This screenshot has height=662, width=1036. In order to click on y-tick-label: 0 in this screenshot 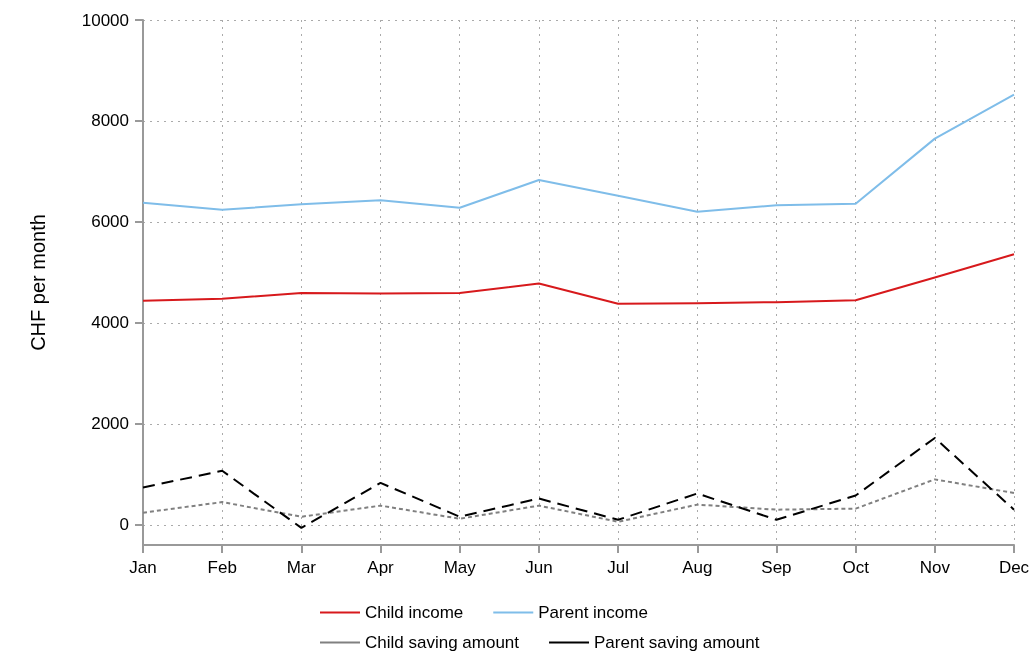, I will do `click(124, 525)`.